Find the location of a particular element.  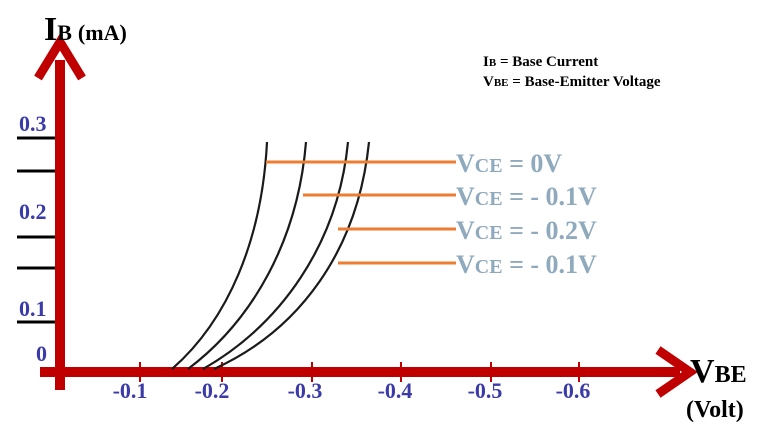

x-tick-labels: -0.1 -0.2 -0.3 -0.4 -0.5 -0.6 is located at coordinates (352, 390).